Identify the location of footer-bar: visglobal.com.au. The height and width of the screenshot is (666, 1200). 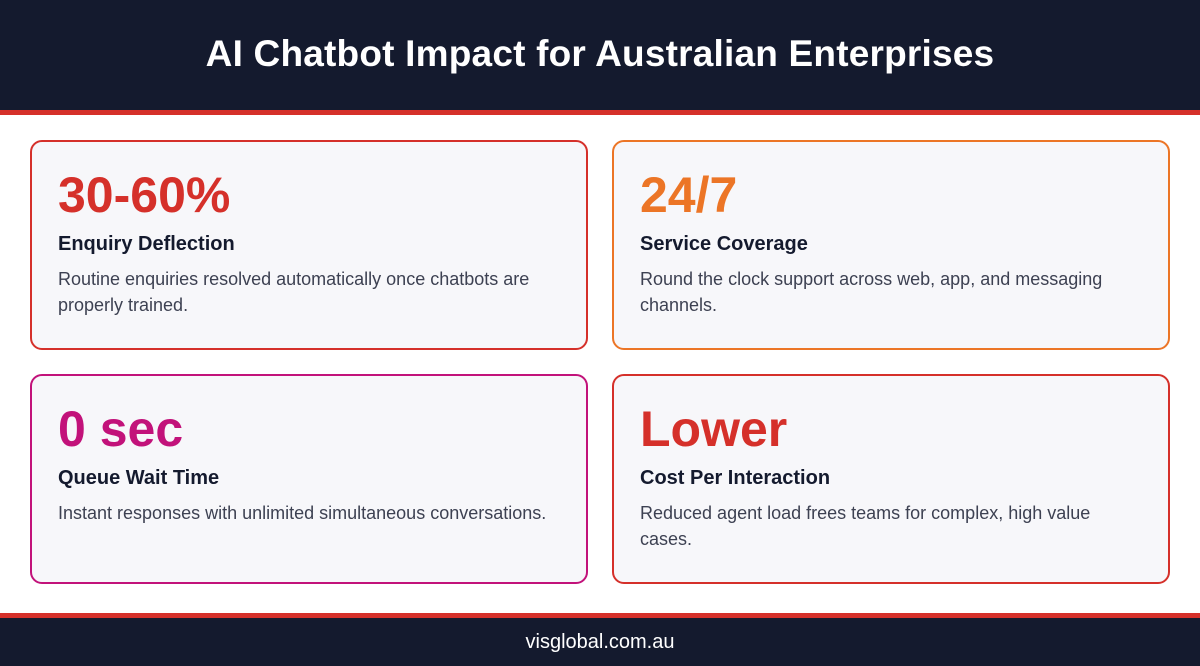
(600, 642).